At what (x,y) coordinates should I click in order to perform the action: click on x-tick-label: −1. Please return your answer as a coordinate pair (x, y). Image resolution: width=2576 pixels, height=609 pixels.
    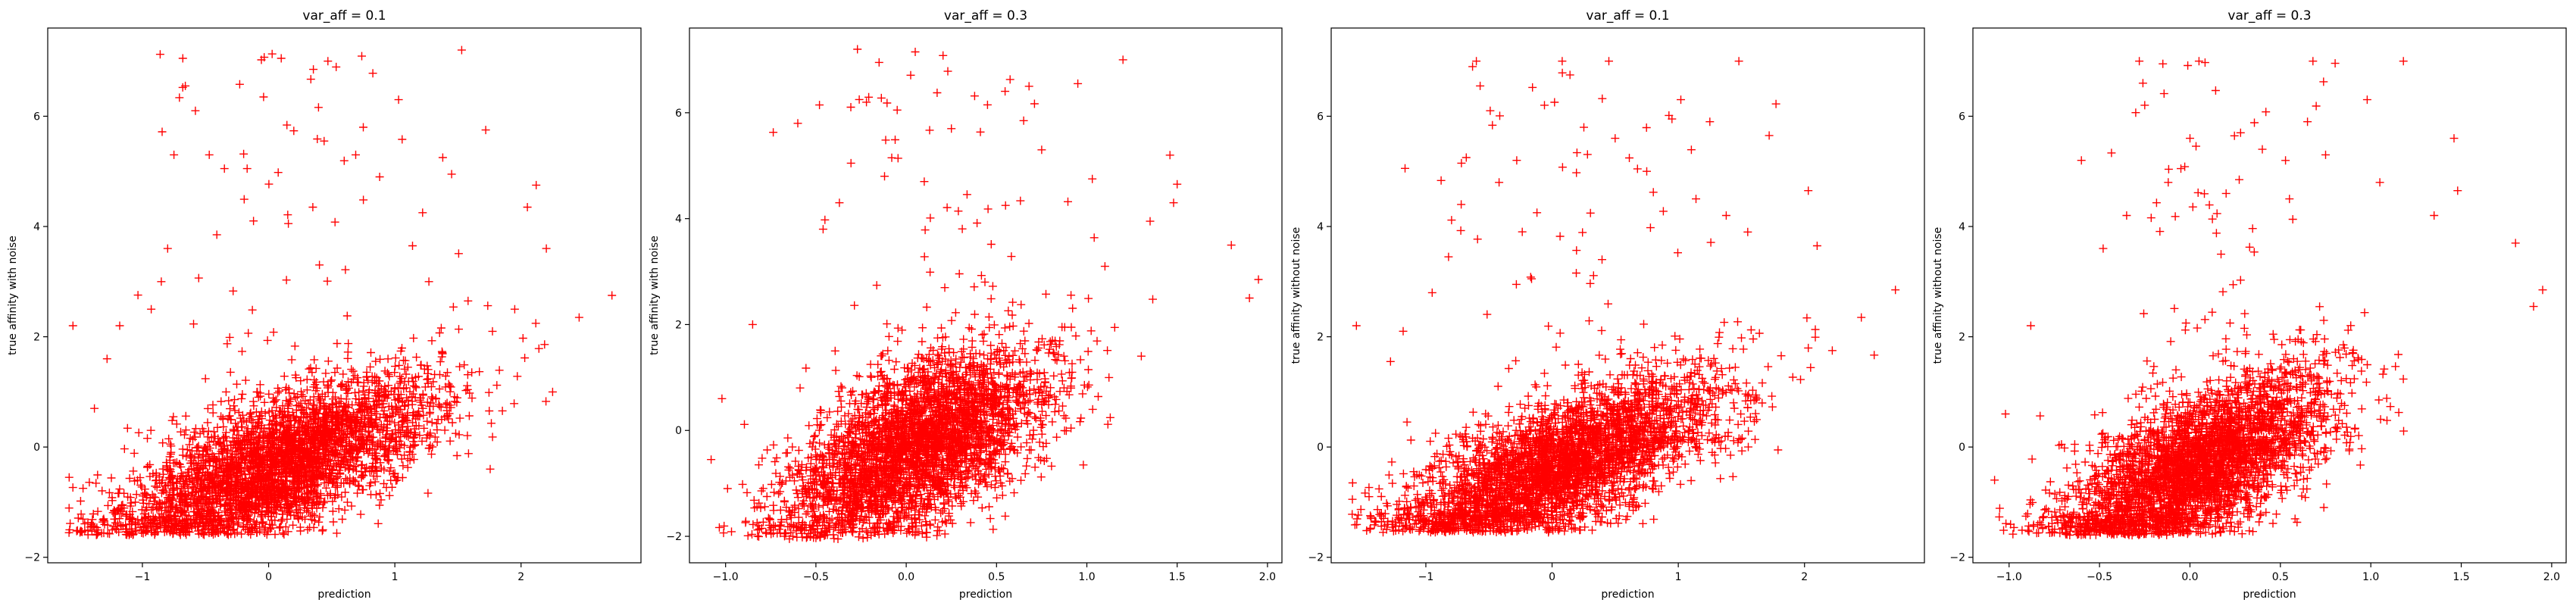
    Looking at the image, I should click on (143, 577).